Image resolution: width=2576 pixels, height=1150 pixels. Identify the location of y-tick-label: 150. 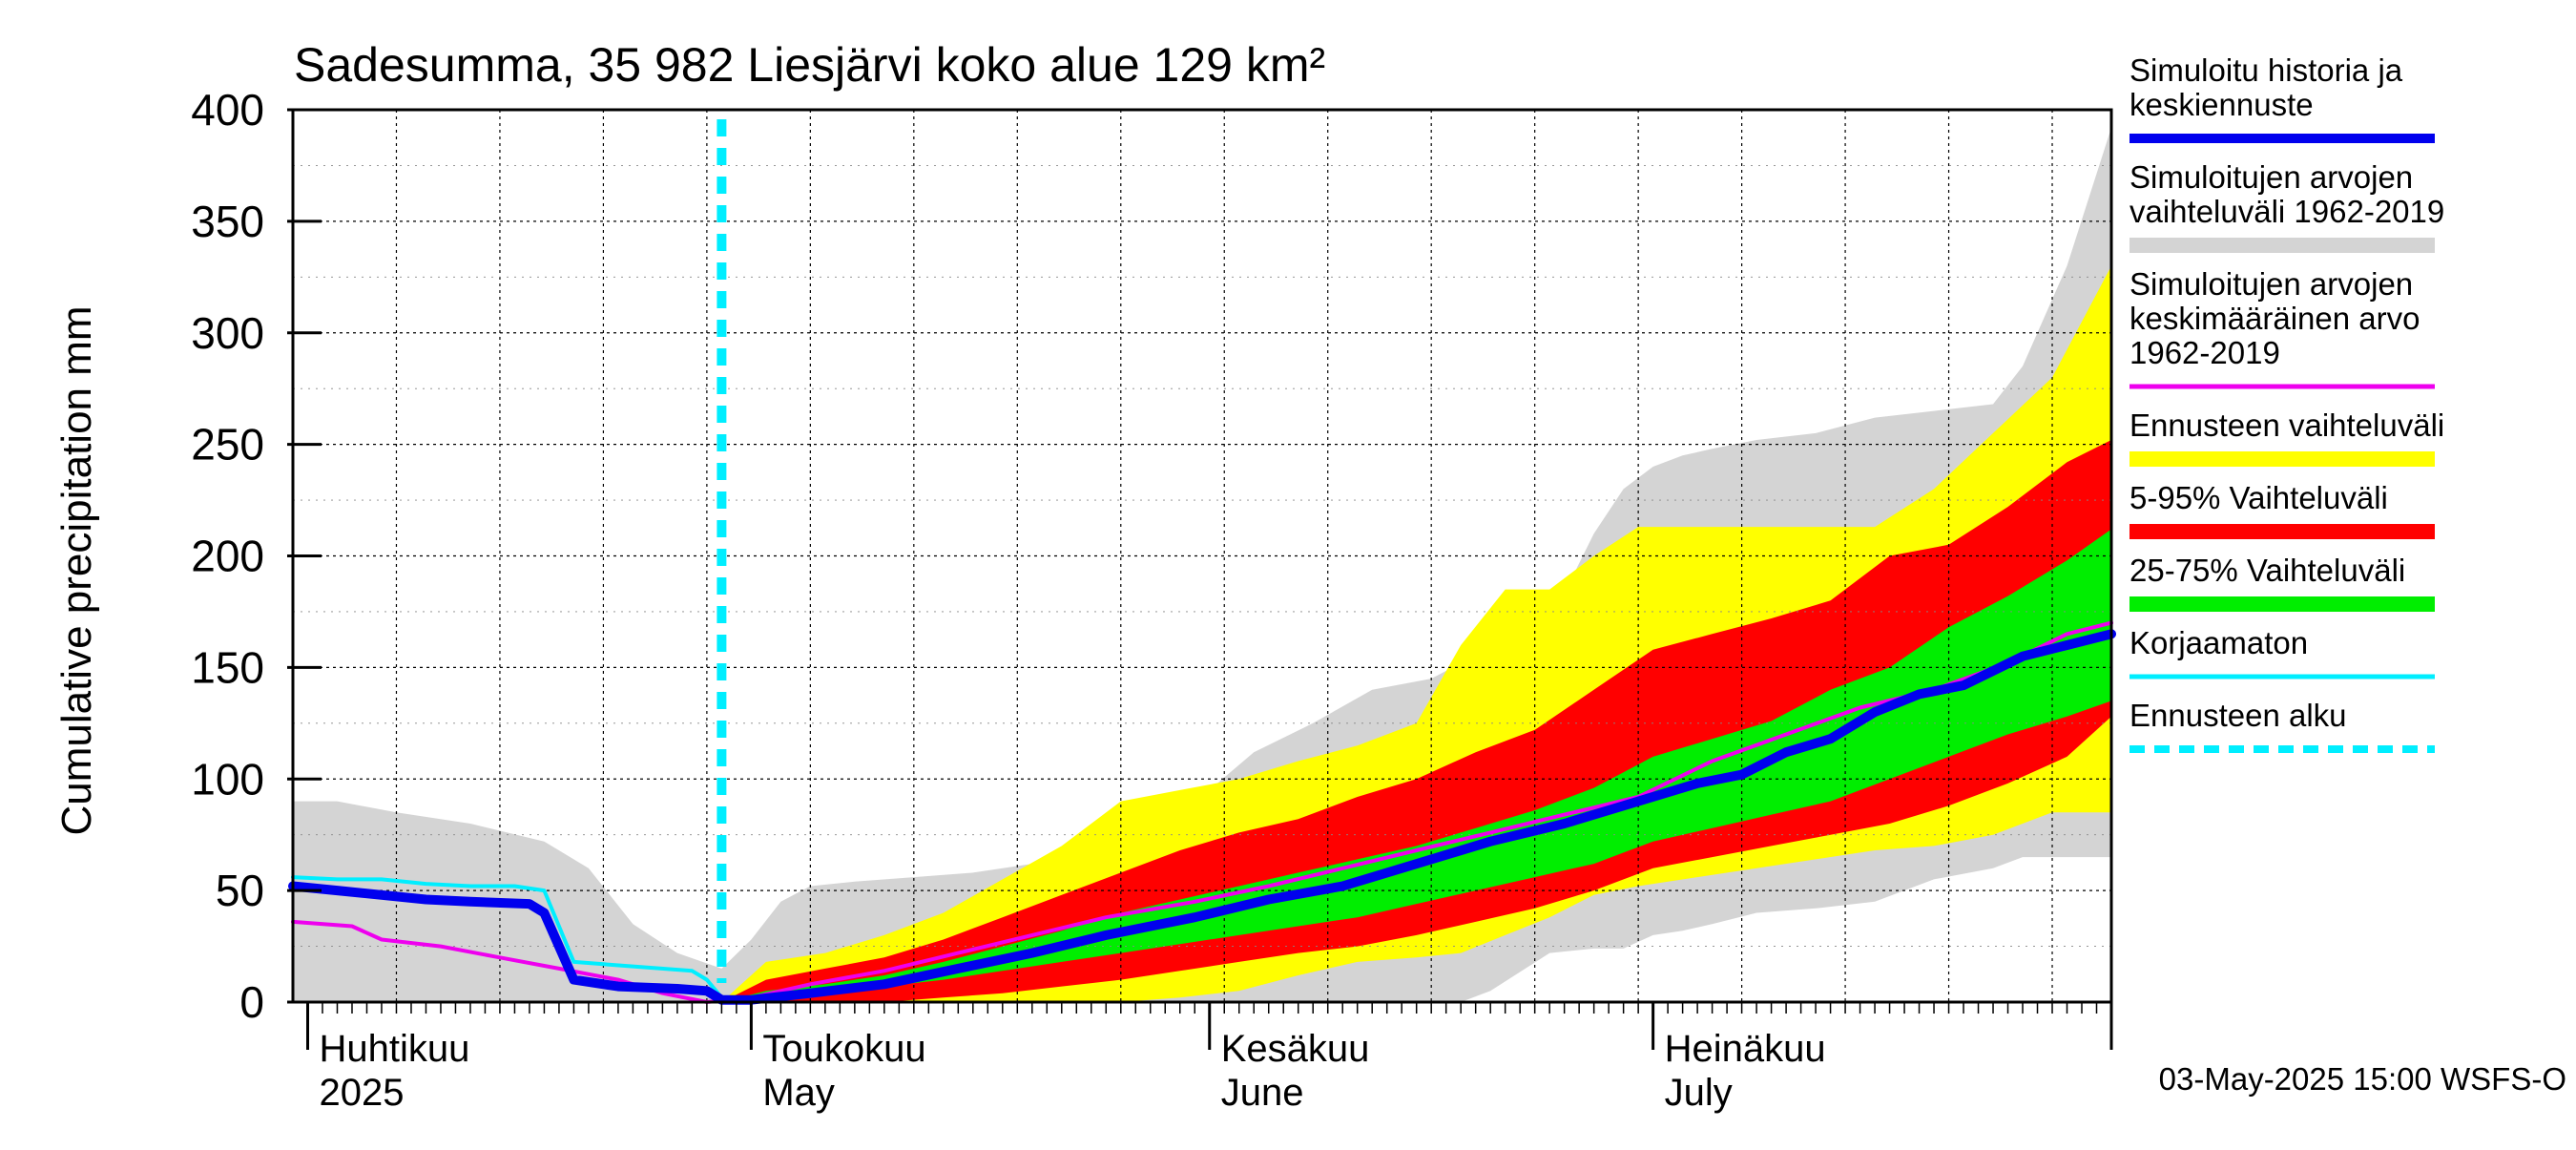
(227, 667).